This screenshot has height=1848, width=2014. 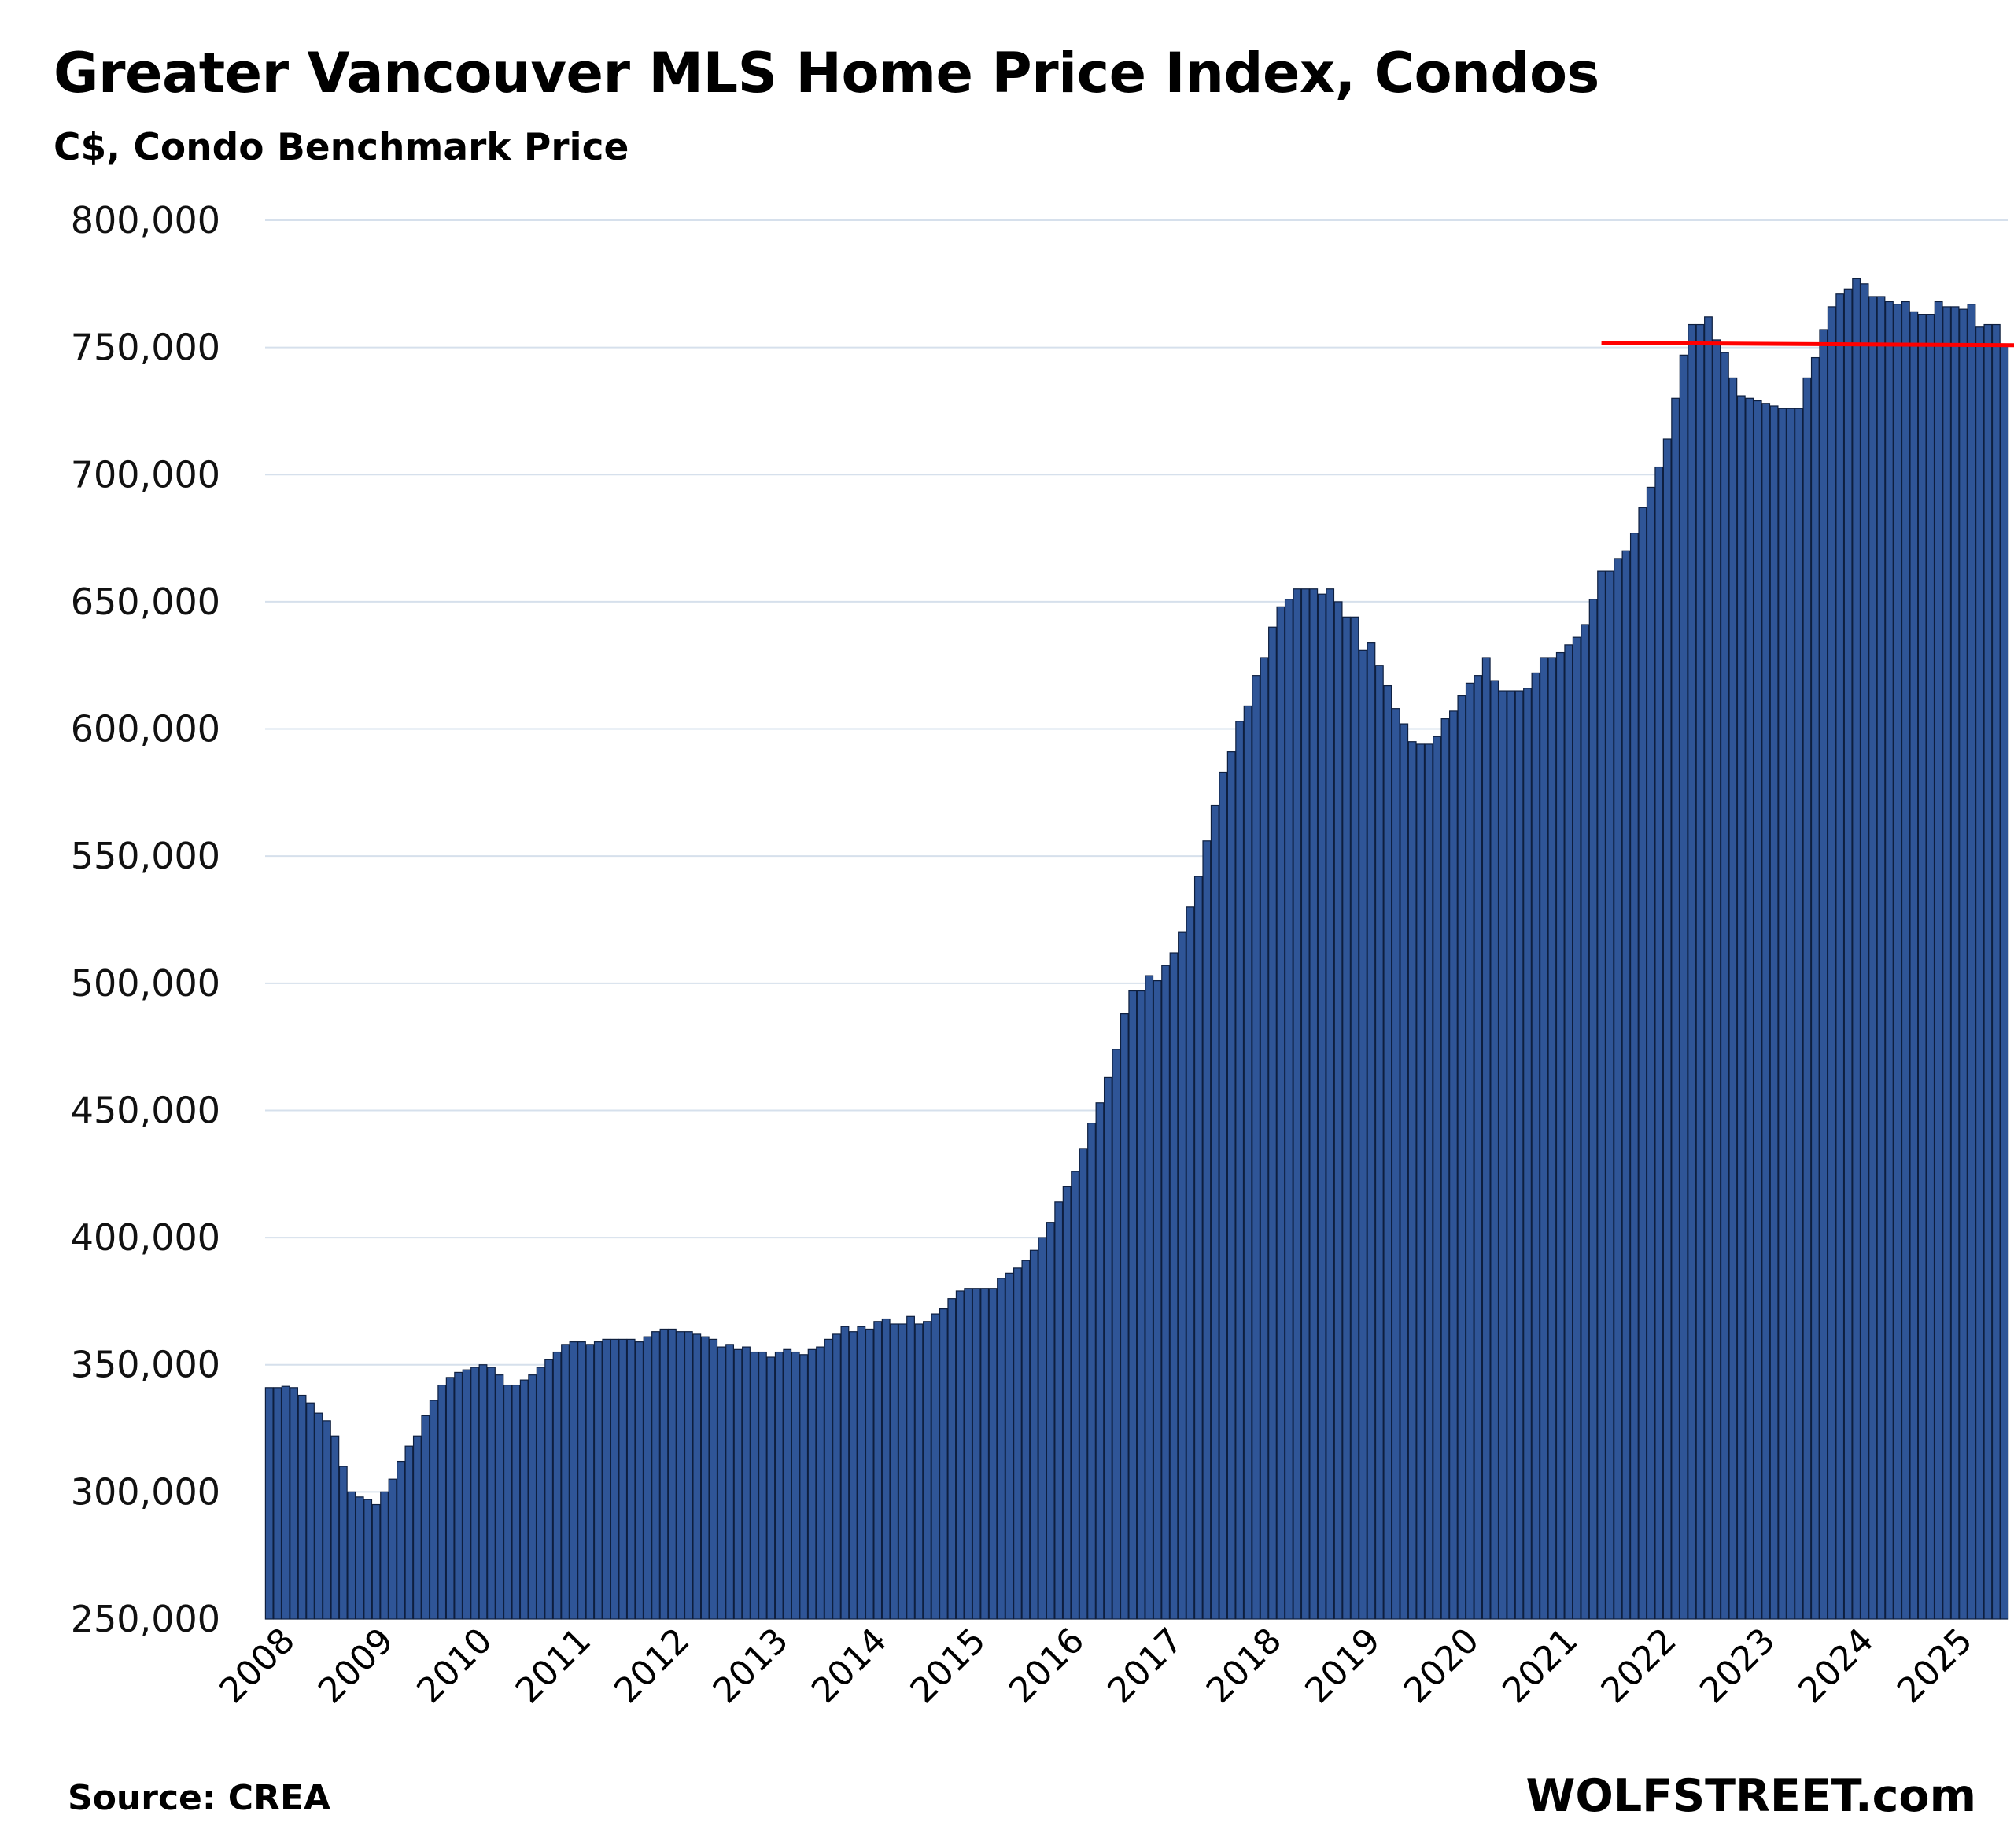 What do you see at coordinates (1342, 1666) in the screenshot?
I see `x-tick-label: 2019` at bounding box center [1342, 1666].